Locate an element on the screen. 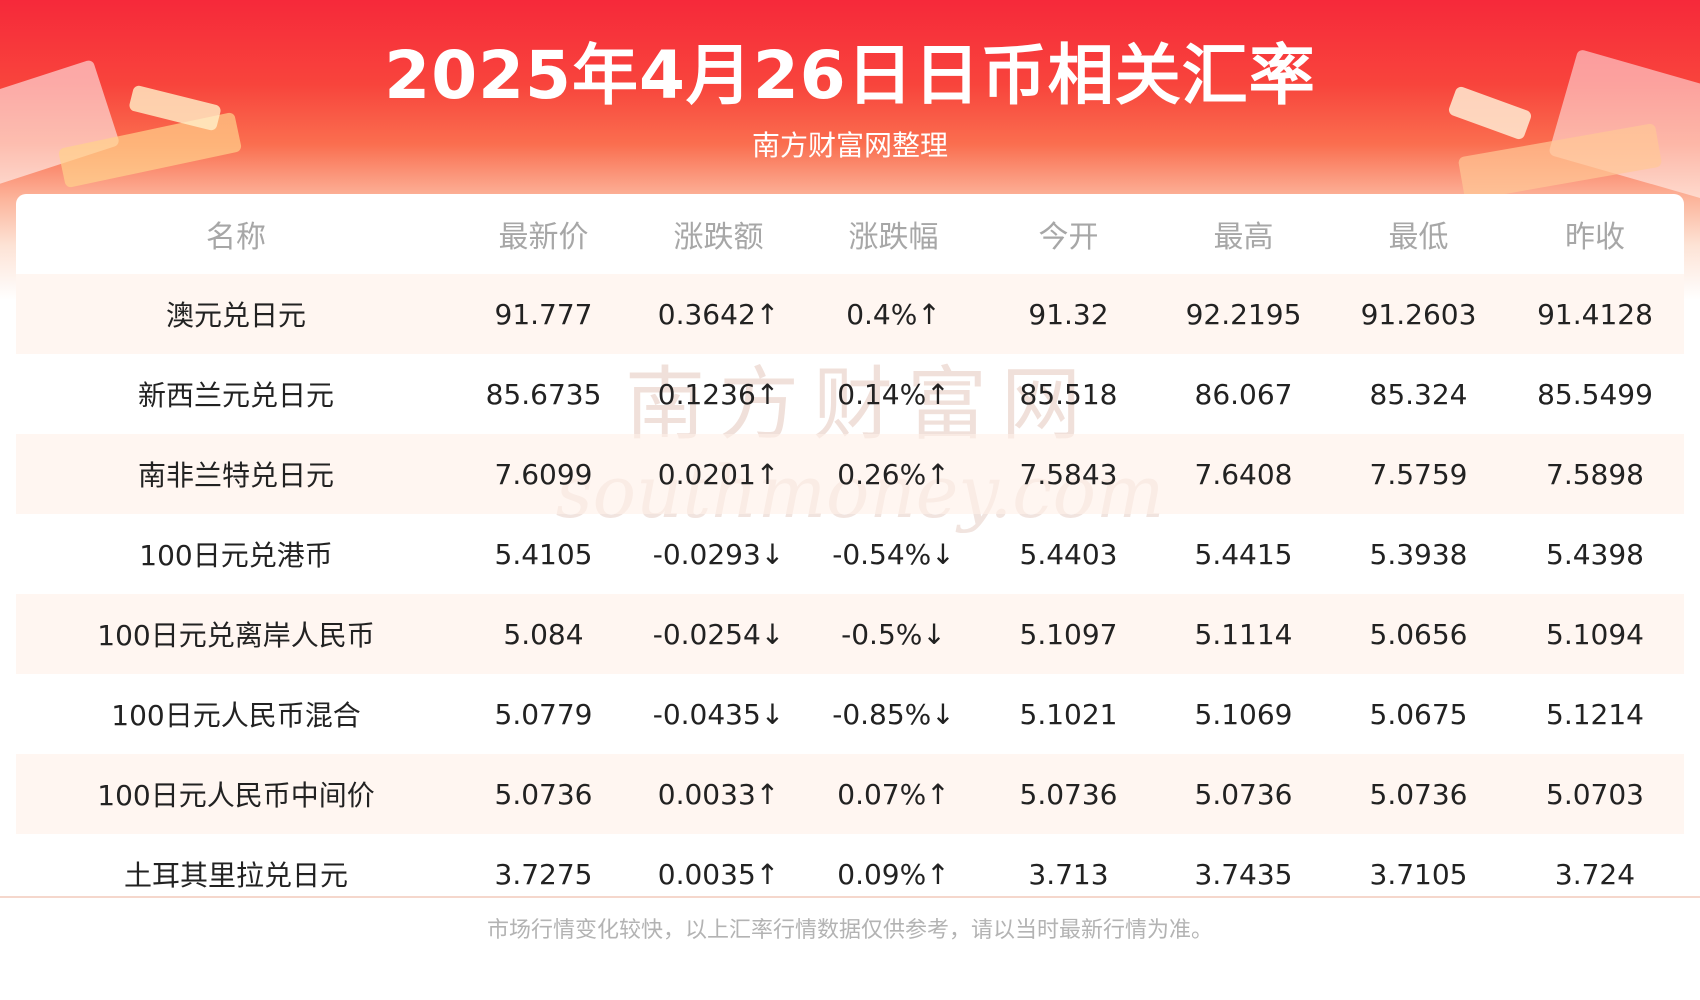 The image size is (1700, 1000). cell-latest: 5.4105 is located at coordinates (543, 554).